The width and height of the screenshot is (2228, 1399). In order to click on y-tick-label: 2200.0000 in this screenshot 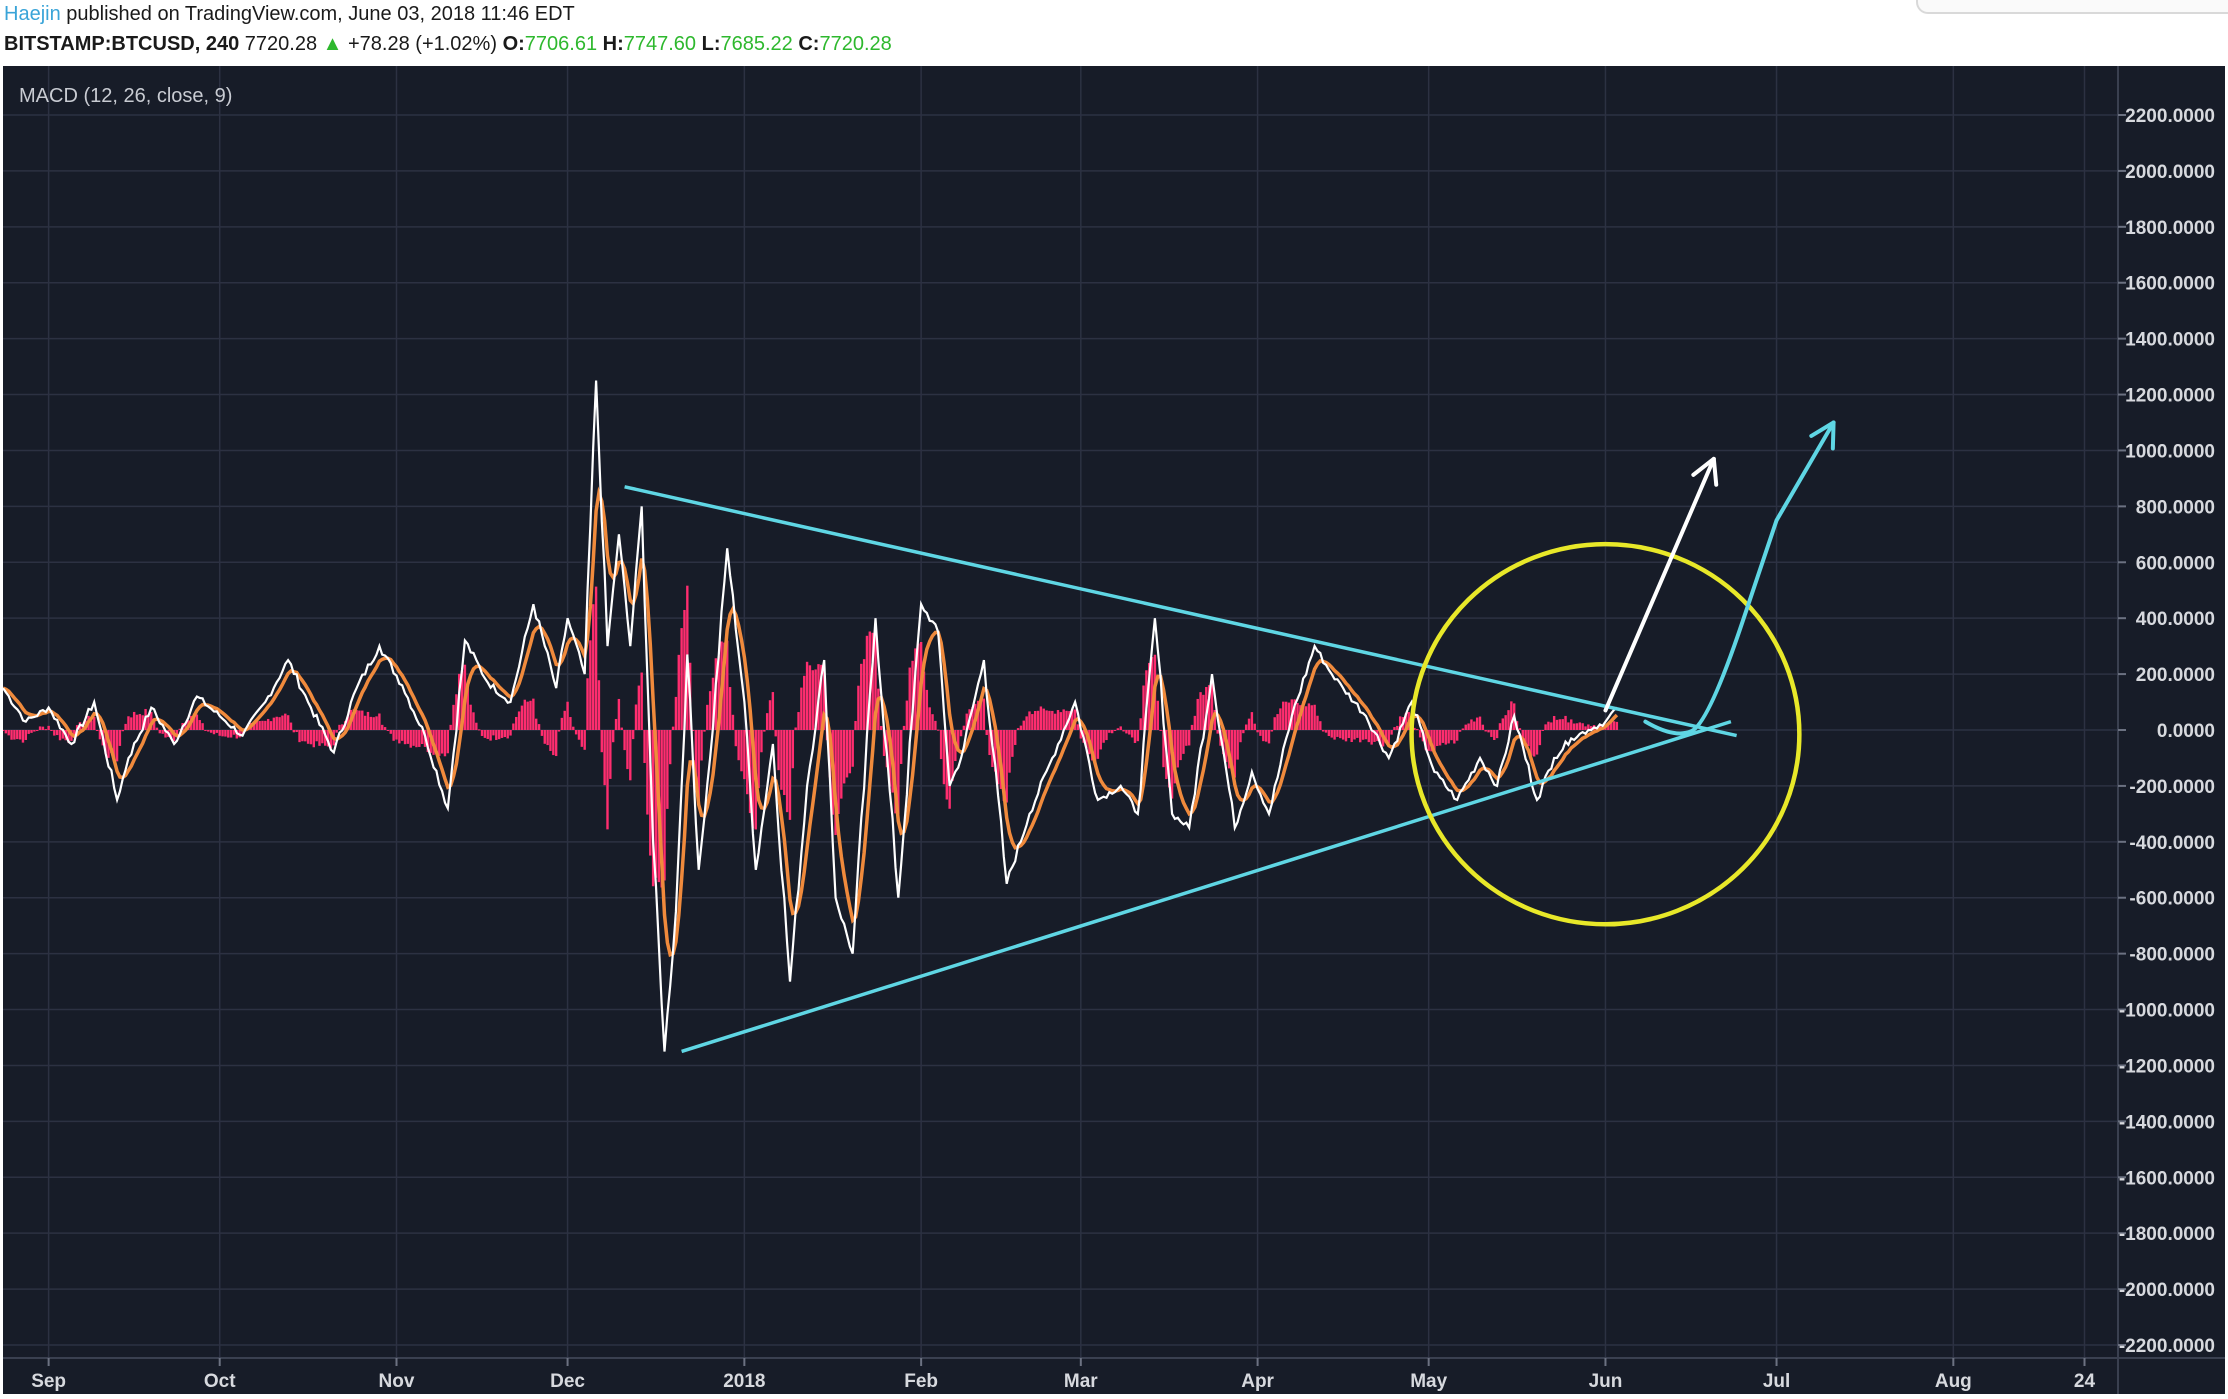, I will do `click(2170, 116)`.